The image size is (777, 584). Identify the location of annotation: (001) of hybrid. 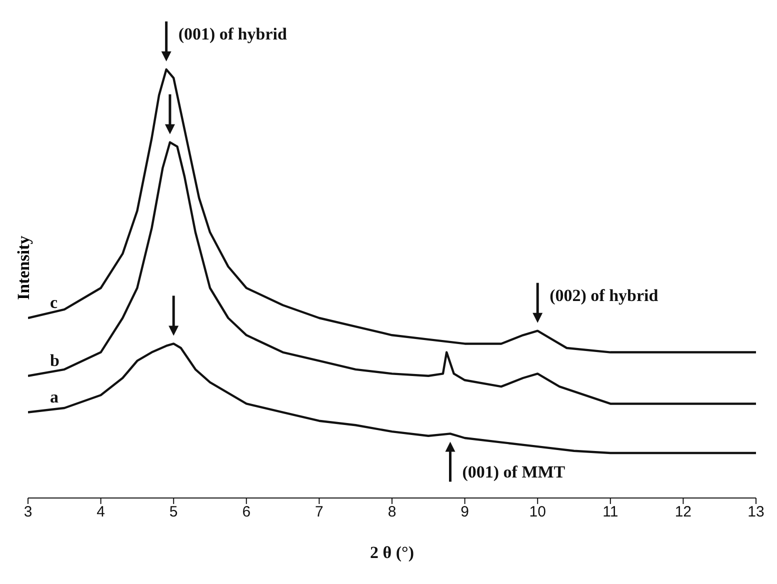
(233, 34).